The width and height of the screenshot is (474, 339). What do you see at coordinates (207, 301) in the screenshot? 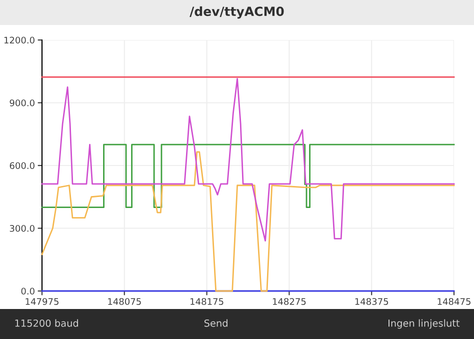
I see `x-tick-label: 148175` at bounding box center [207, 301].